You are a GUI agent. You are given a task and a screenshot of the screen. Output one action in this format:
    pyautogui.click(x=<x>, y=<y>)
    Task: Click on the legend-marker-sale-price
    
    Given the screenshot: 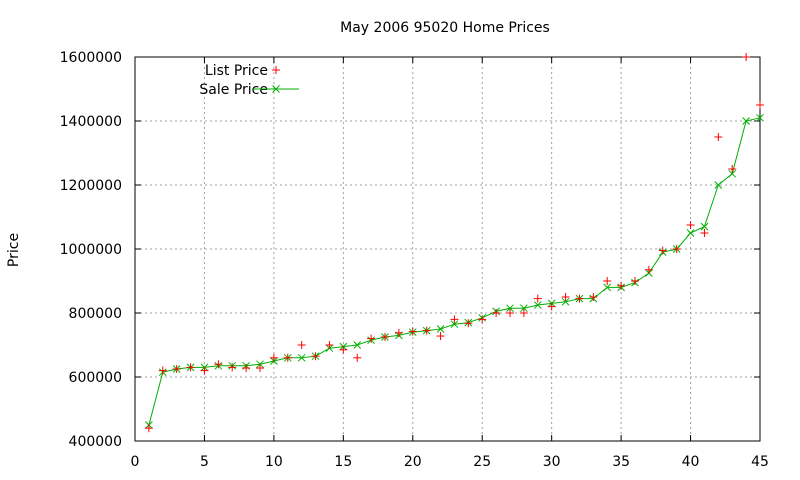 What is the action you would take?
    pyautogui.click(x=276, y=89)
    